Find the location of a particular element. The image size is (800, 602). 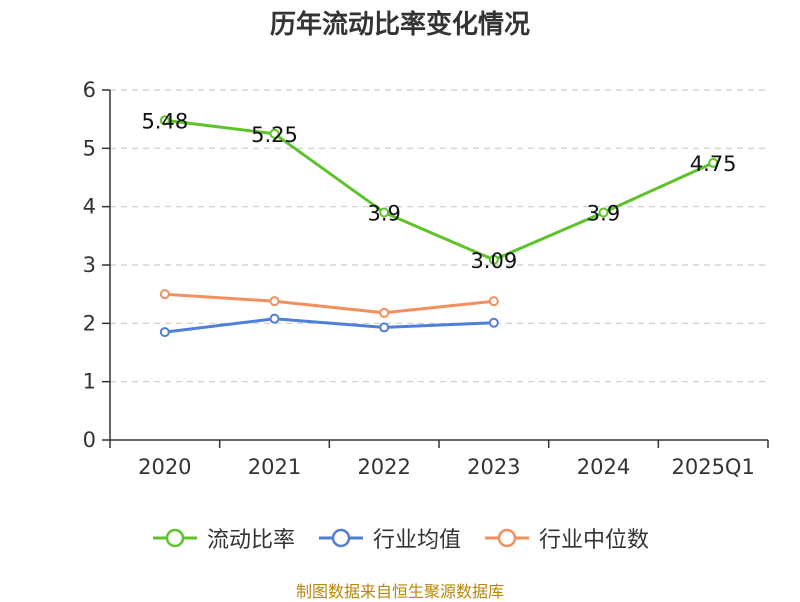

legend-item-current-ratio: 流动比率 is located at coordinates (223, 538).